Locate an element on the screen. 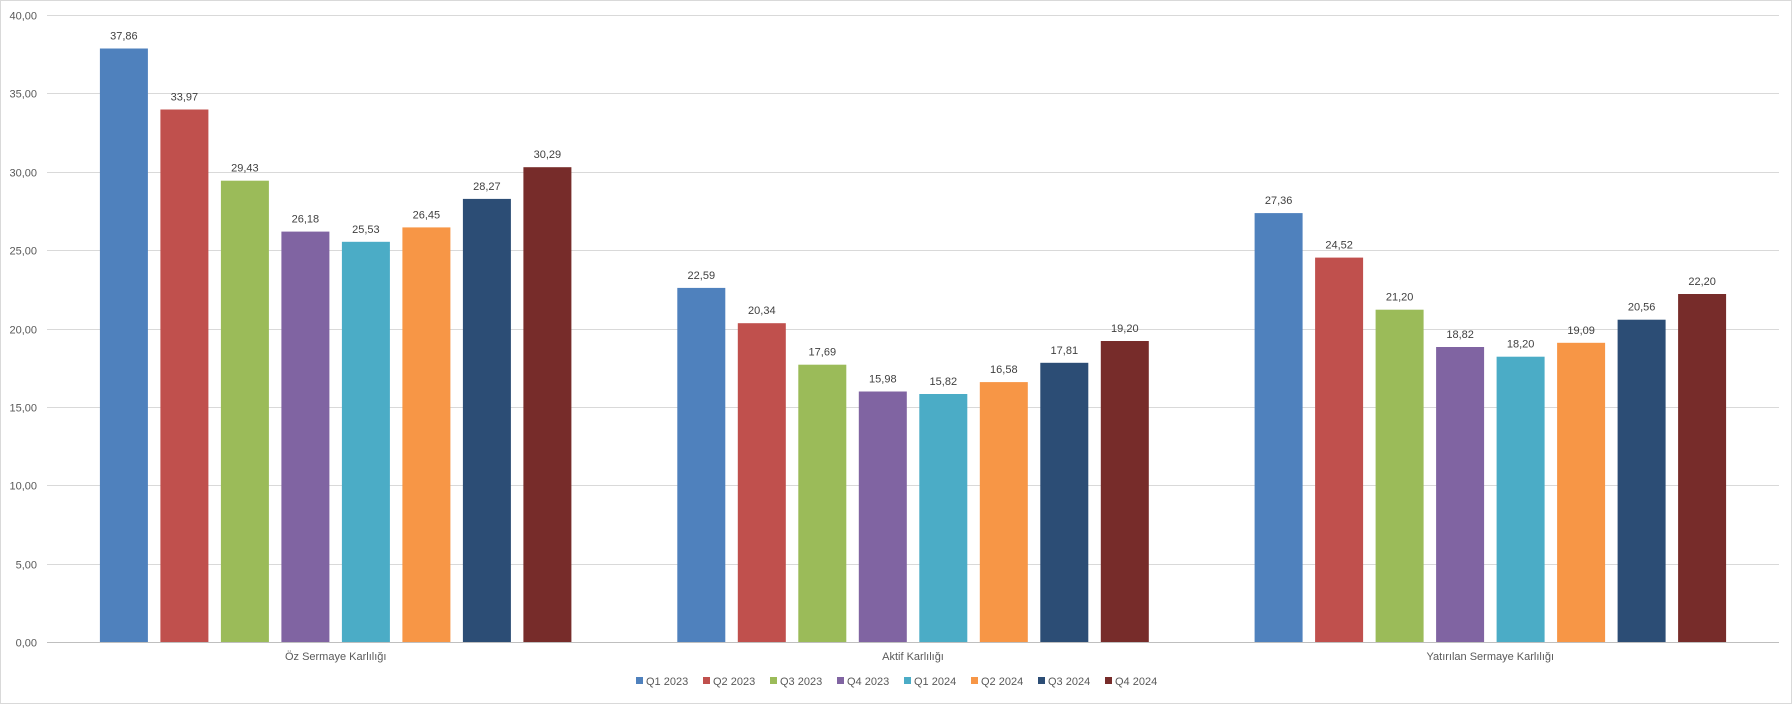 This screenshot has width=1792, height=704. data-label: 26,18 is located at coordinates (306, 220).